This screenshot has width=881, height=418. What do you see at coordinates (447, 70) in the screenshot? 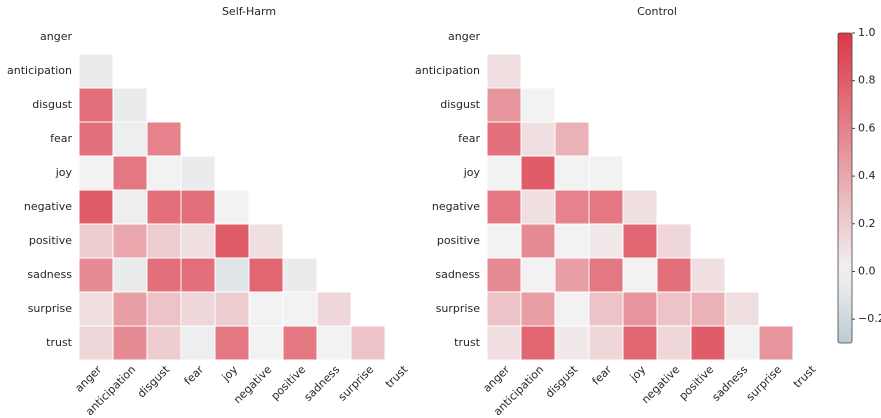
I see `y-tick-label: anticipation` at bounding box center [447, 70].